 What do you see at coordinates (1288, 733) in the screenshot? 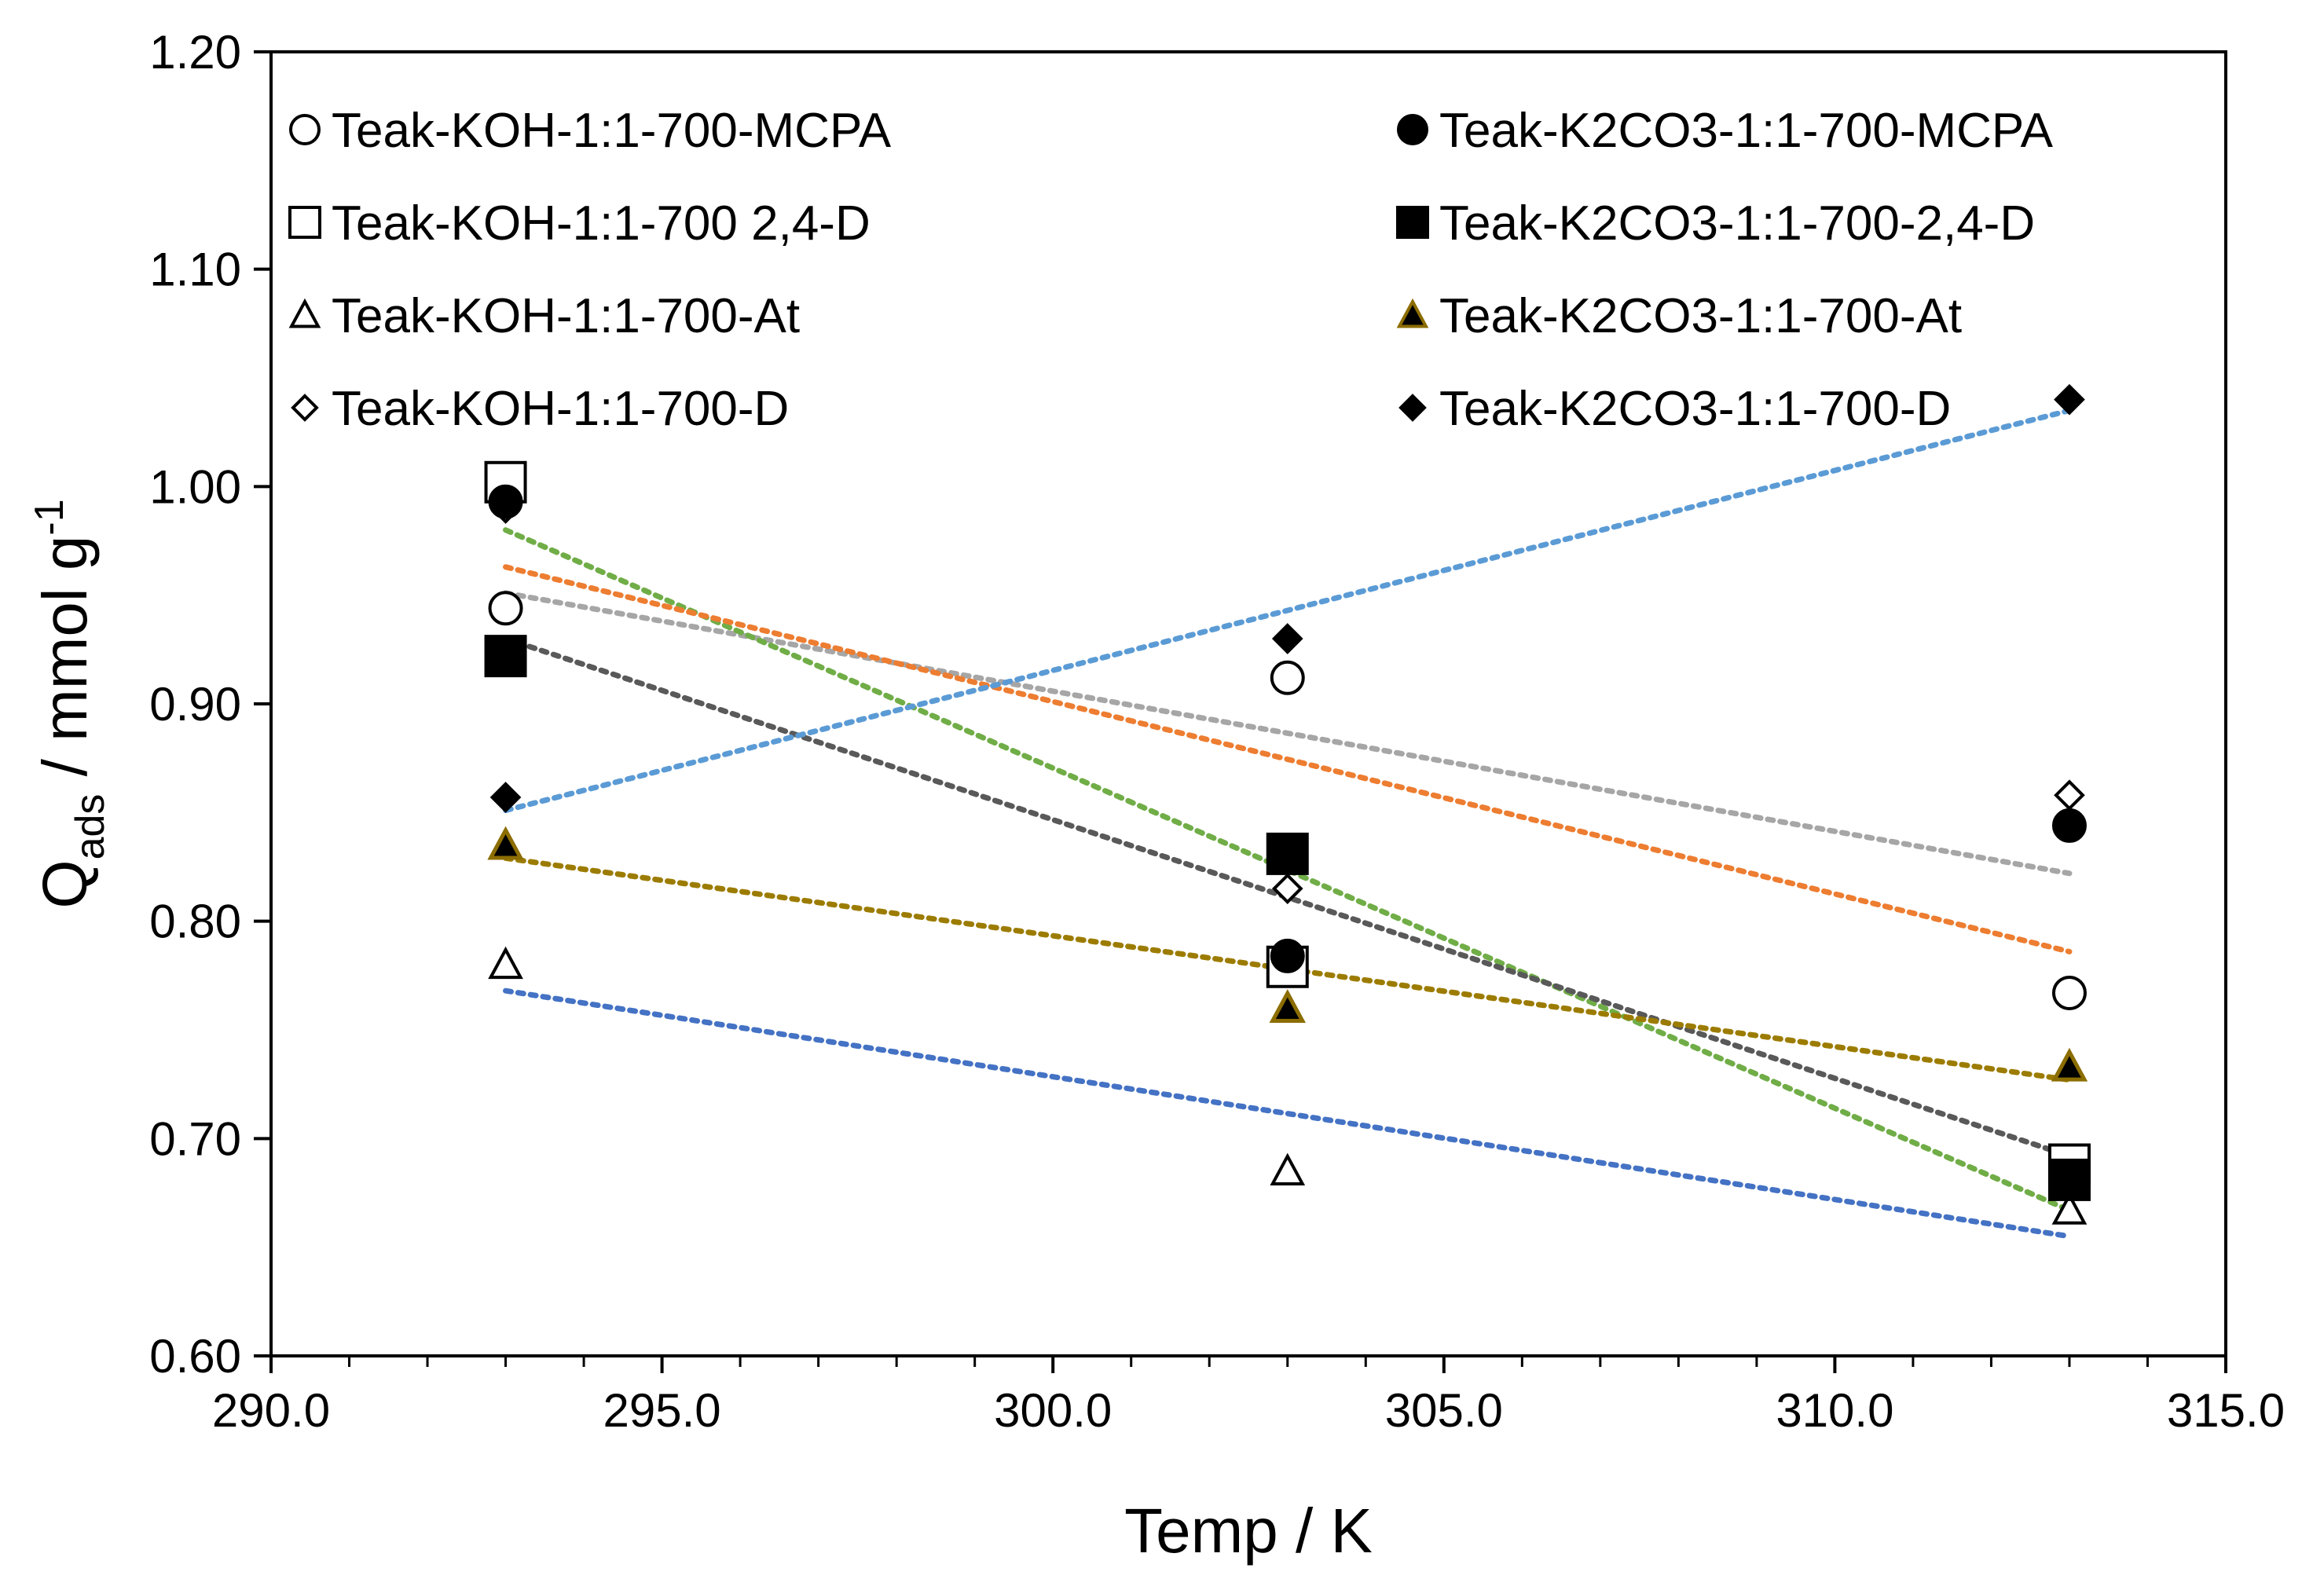
I see `series-1-trendline` at bounding box center [1288, 733].